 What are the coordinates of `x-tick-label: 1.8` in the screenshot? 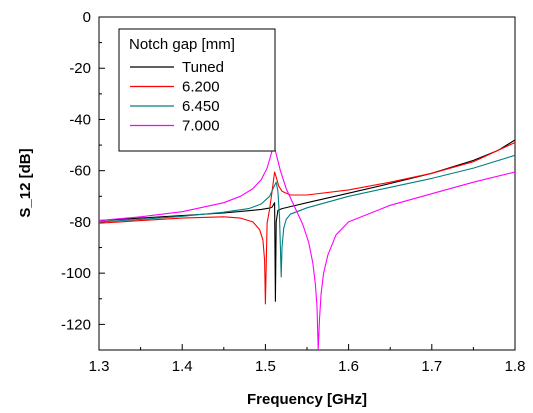 It's located at (515, 366).